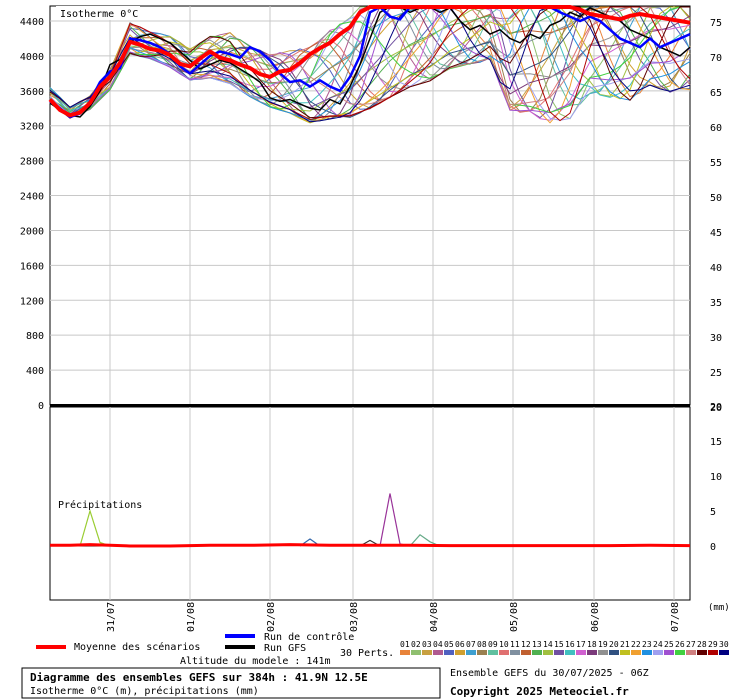 This screenshot has height=700, width=740. I want to click on pert-number: 15, so click(559, 644).